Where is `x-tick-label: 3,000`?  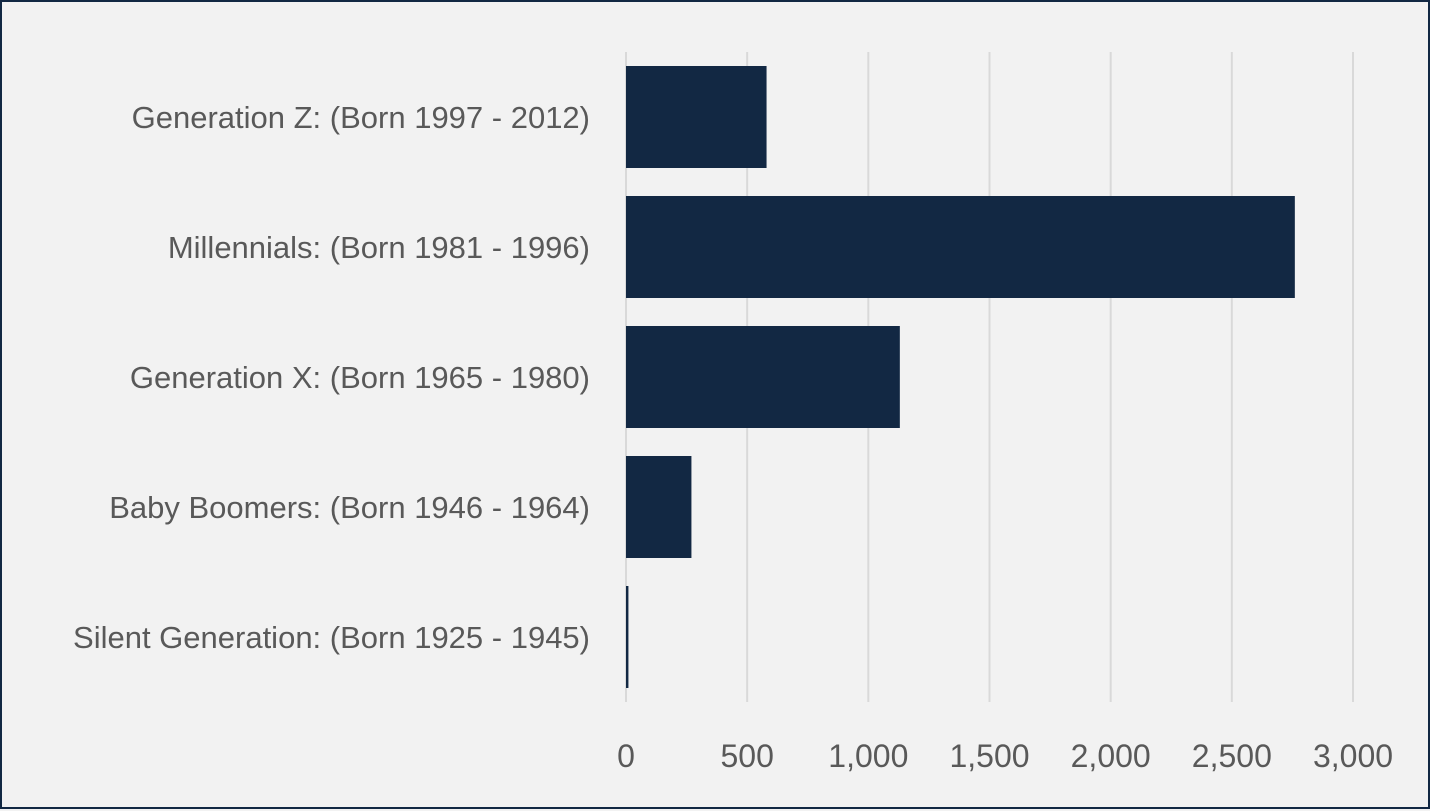 x-tick-label: 3,000 is located at coordinates (1353, 756).